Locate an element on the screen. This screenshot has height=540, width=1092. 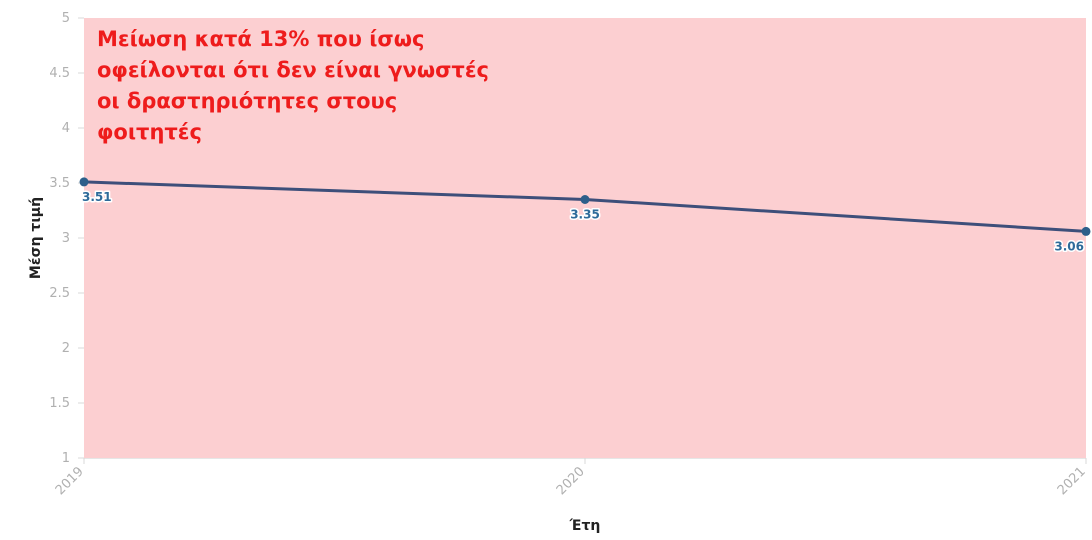
data-points is located at coordinates (585, 206).